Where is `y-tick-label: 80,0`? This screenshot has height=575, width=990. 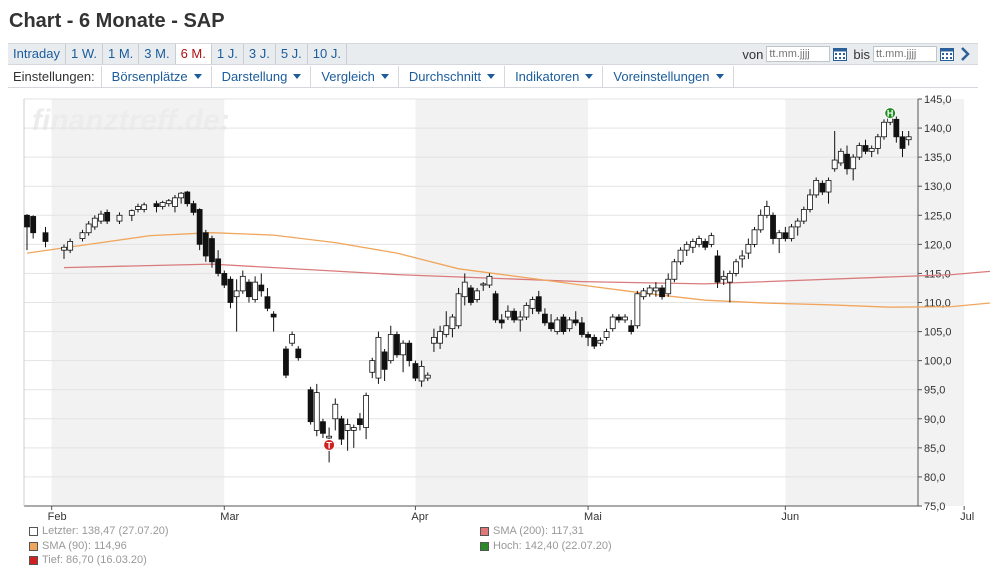
y-tick-label: 80,0 is located at coordinates (934, 478).